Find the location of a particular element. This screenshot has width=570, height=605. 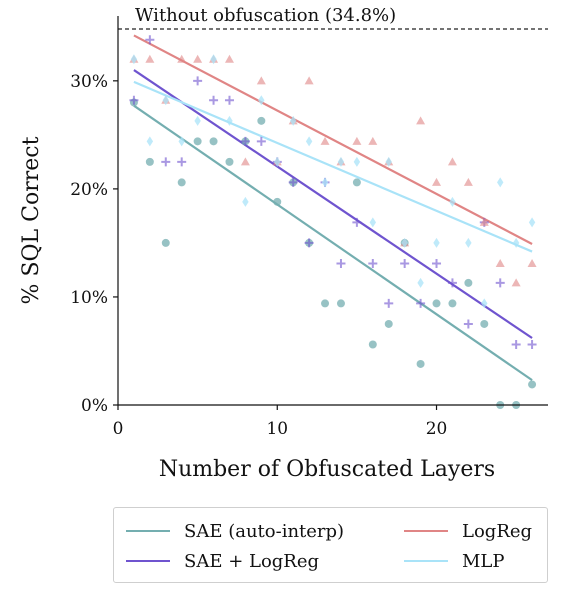

reference-line-label: Without obfuscation (34.8%) is located at coordinates (265, 15).